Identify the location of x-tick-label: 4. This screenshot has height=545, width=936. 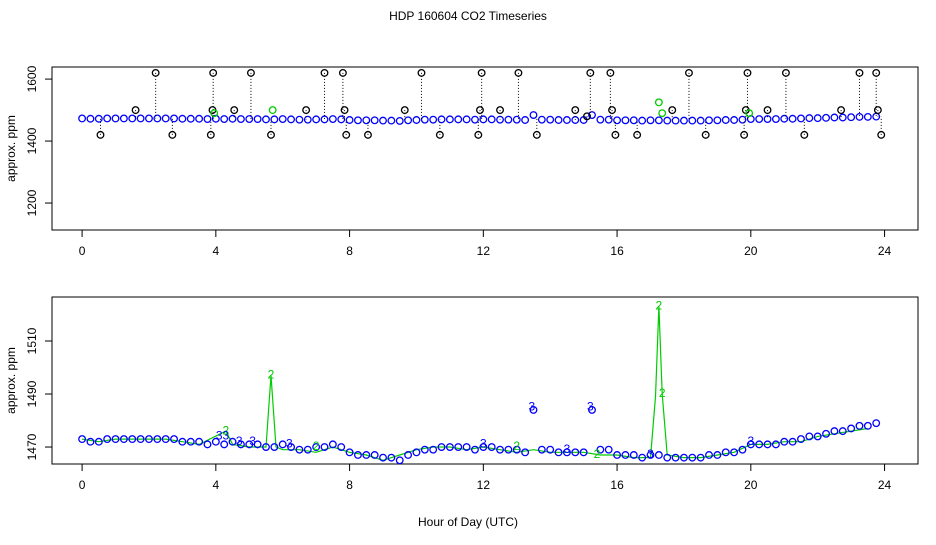
(215, 251).